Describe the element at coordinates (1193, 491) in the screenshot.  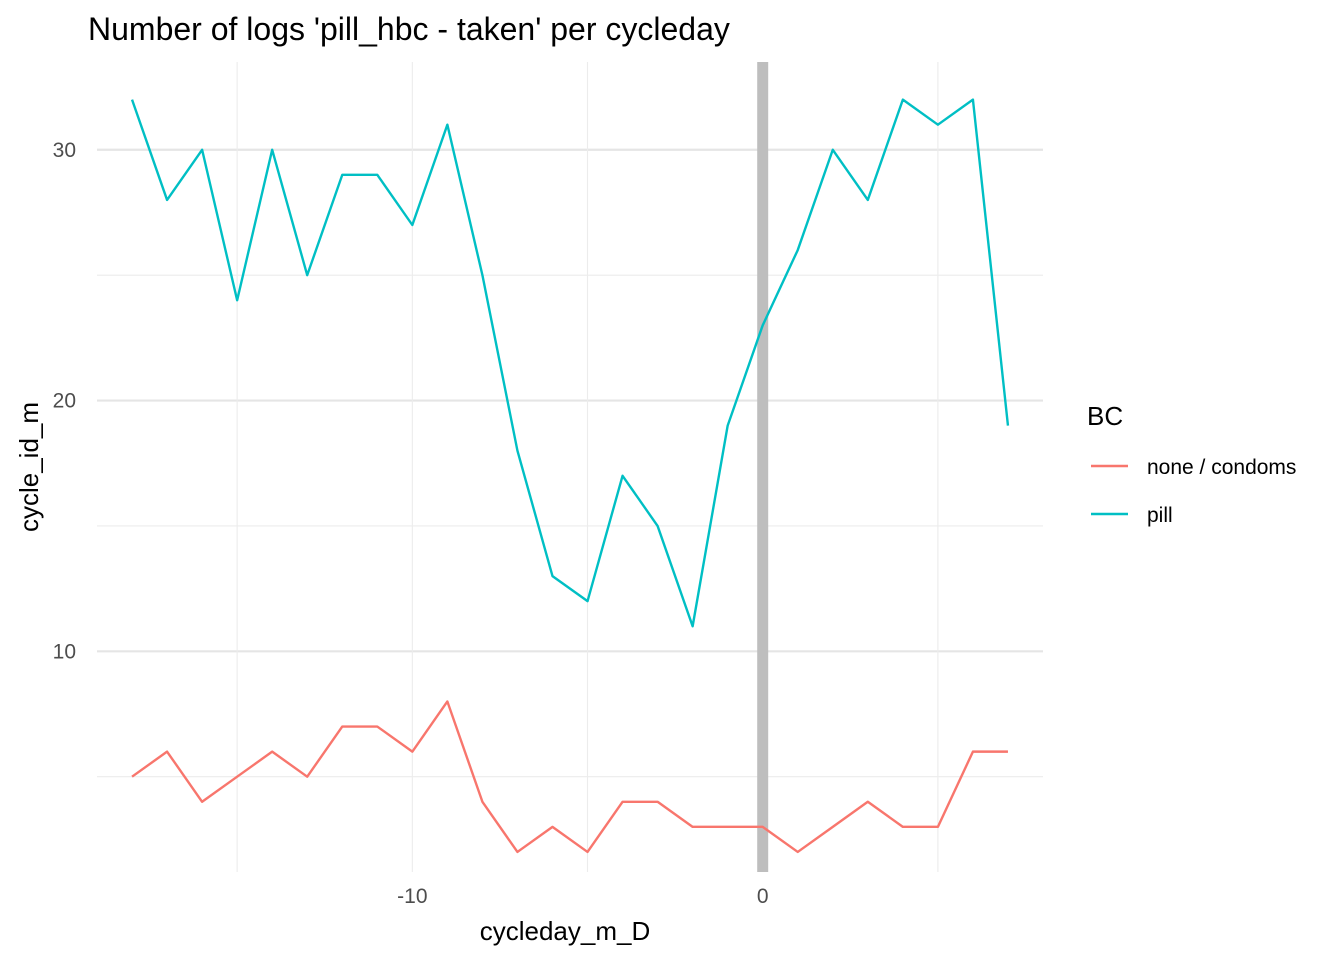
I see `legend-items: none / condoms pill` at that location.